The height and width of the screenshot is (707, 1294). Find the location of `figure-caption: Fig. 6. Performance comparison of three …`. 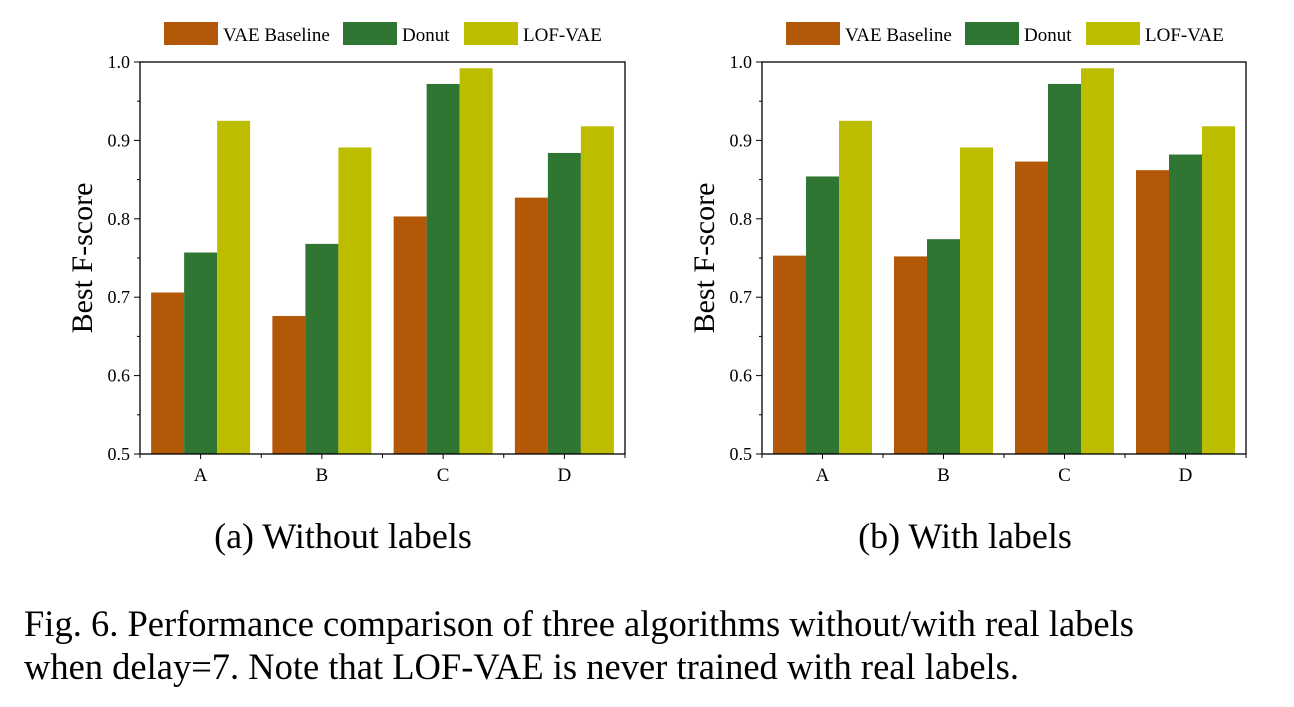

figure-caption: Fig. 6. Performance comparison of three … is located at coordinates (656, 645).